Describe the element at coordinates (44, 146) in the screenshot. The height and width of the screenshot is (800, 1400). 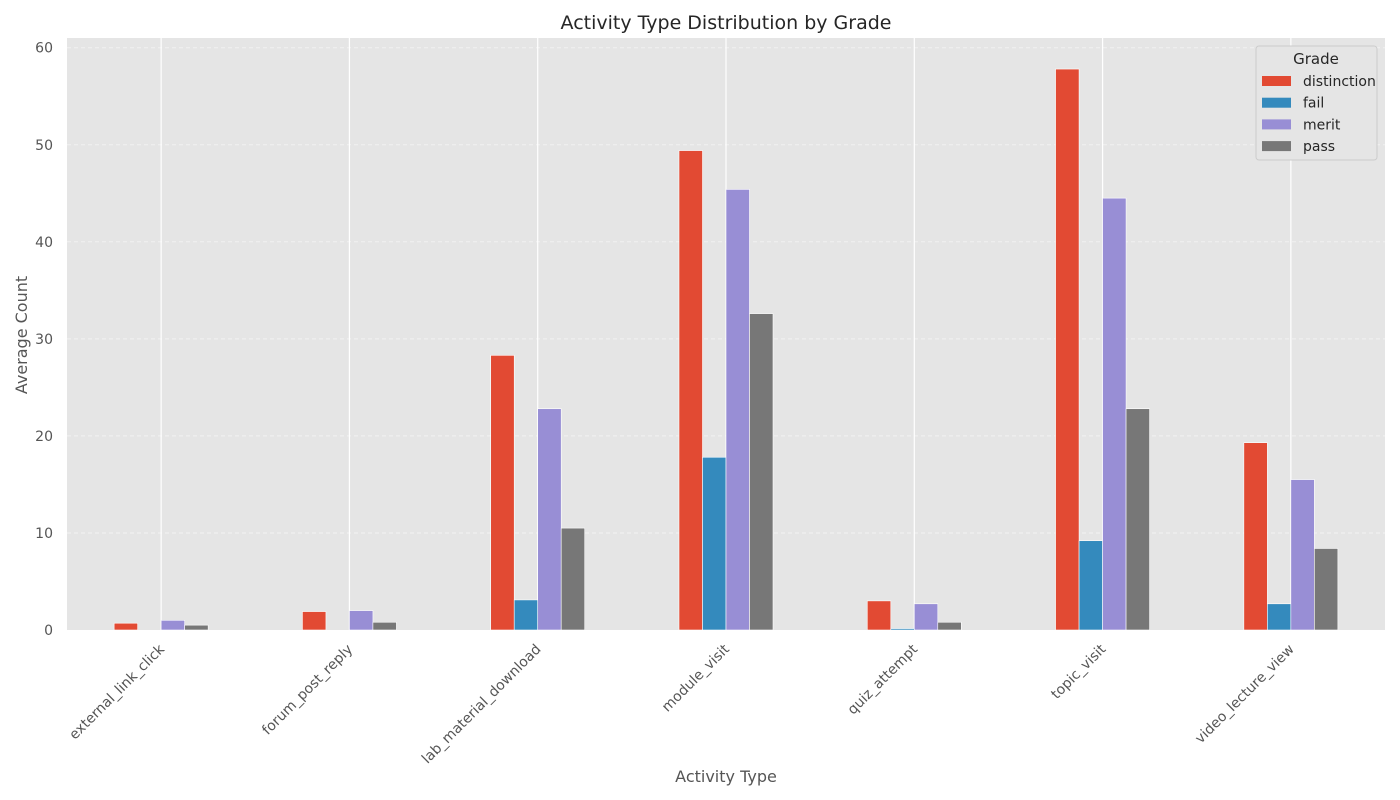
I see `y-tick-label: 50` at that location.